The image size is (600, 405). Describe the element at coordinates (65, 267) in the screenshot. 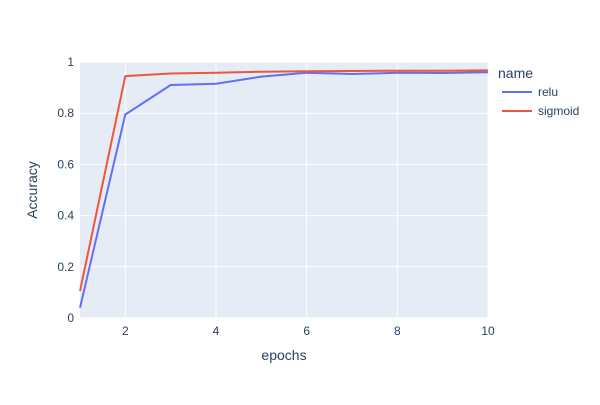

I see `y-tick-label: 0.2` at that location.